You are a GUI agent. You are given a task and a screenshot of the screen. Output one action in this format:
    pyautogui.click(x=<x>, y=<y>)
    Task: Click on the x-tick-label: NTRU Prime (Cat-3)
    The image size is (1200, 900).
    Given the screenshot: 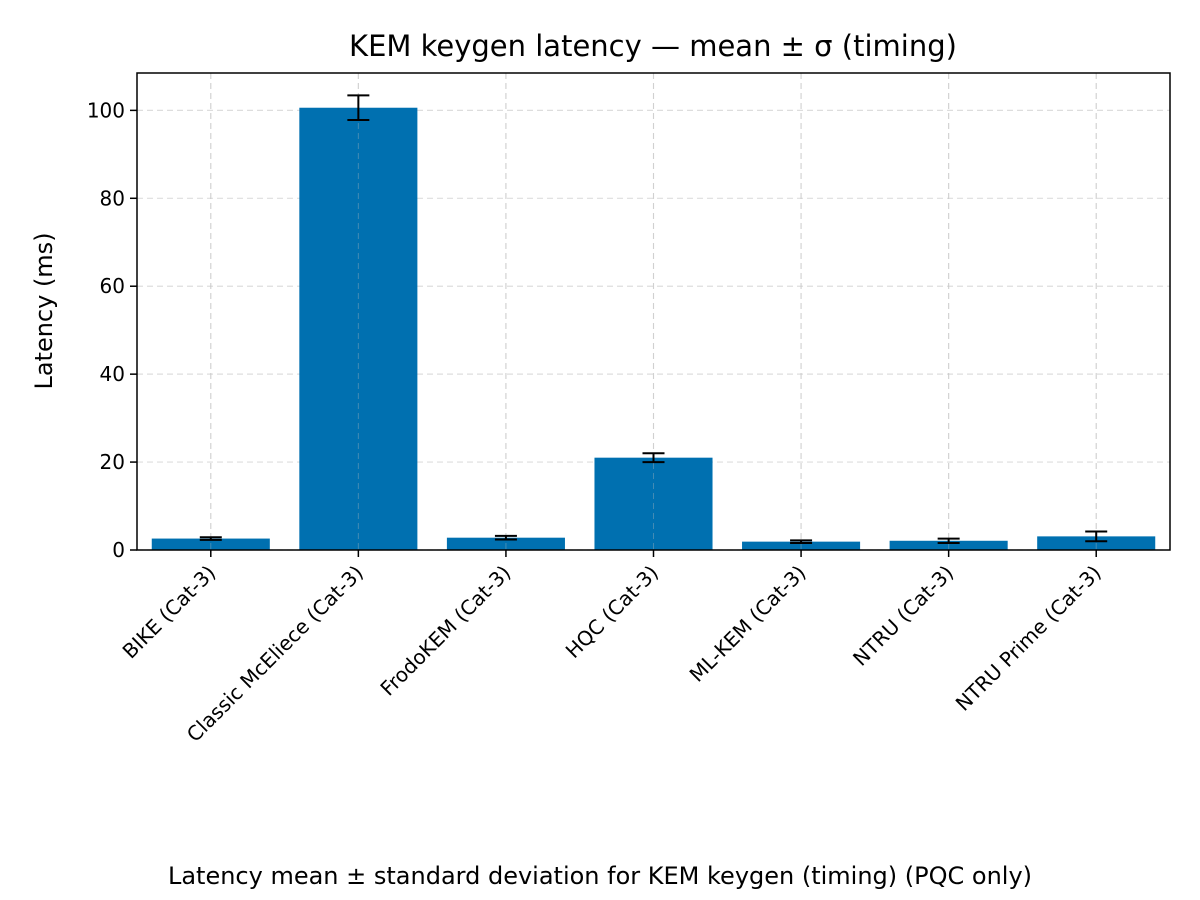 What is the action you would take?
    pyautogui.click(x=1028, y=638)
    